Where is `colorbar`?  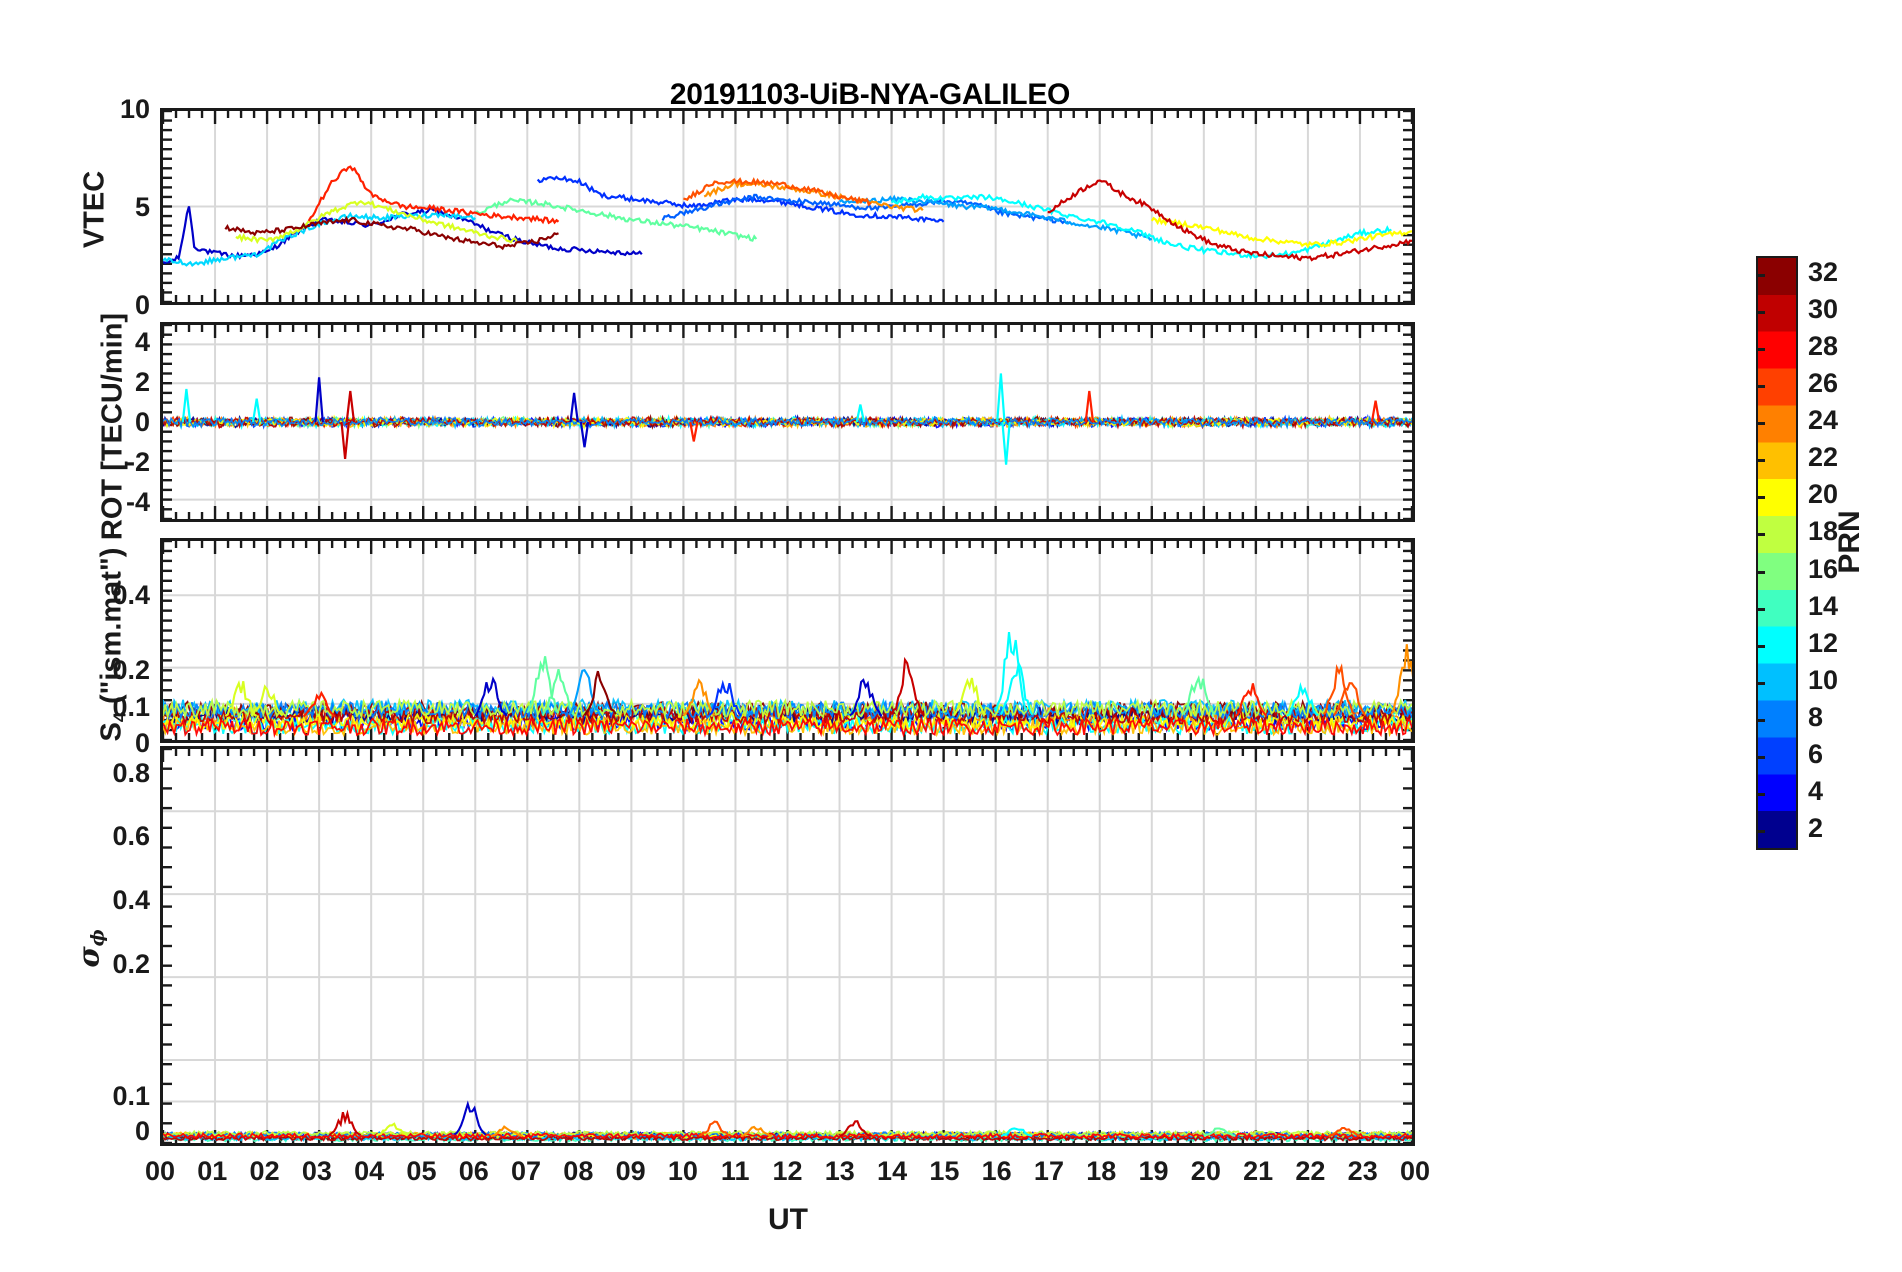 colorbar is located at coordinates (1777, 553).